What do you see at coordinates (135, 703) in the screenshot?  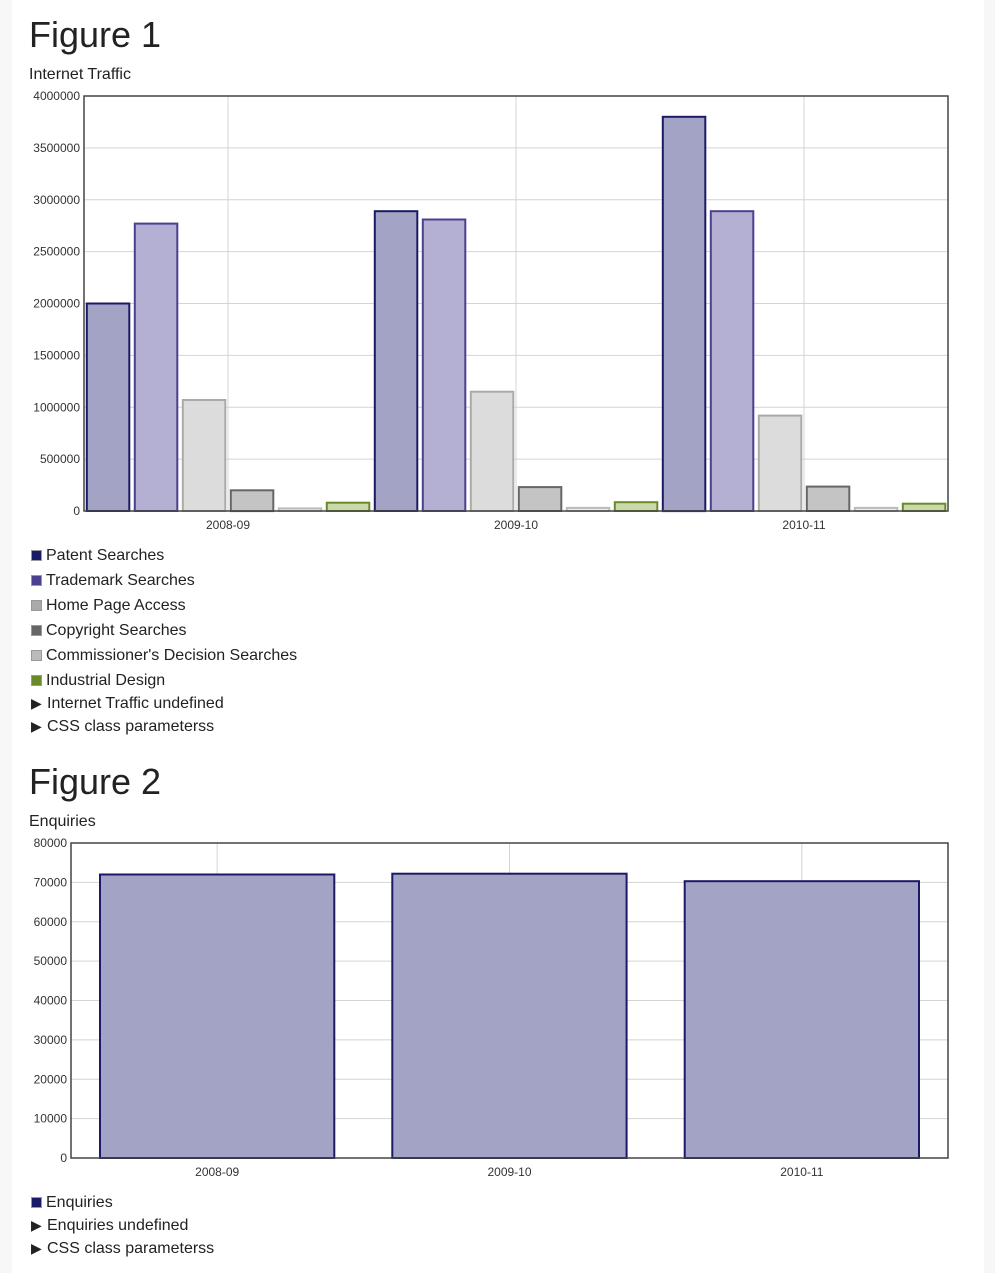 I see `details-label: Internet Traffic undefined` at bounding box center [135, 703].